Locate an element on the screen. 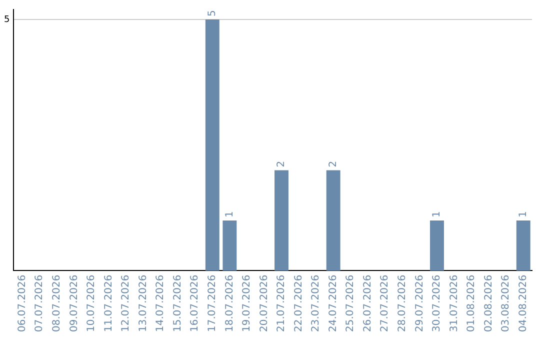 This screenshot has width=540, height=340. x-tick-label: 19.07.2026 is located at coordinates (247, 303).